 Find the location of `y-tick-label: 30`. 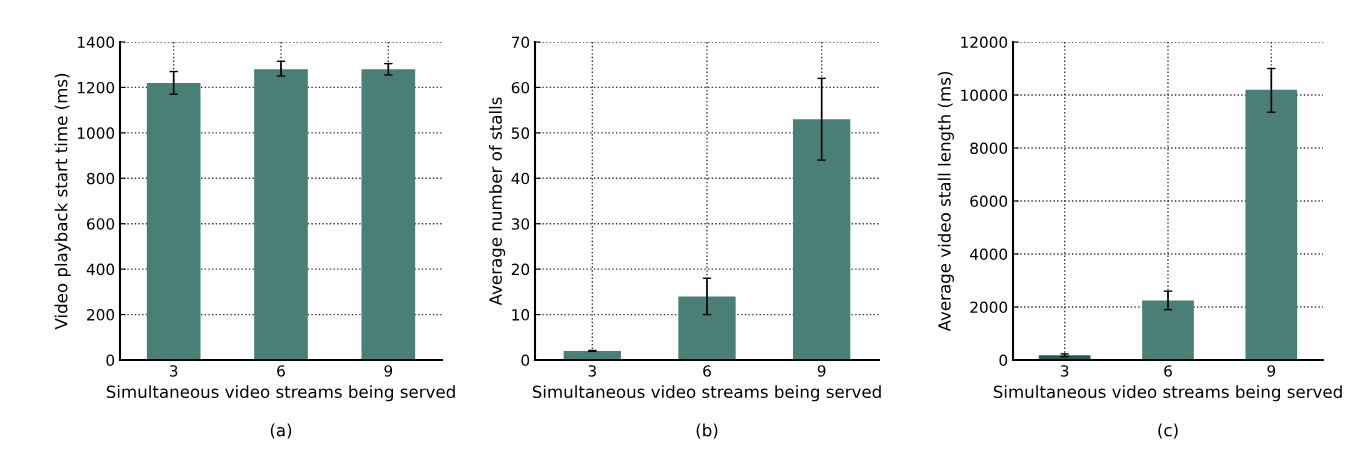

y-tick-label: 30 is located at coordinates (520, 224).